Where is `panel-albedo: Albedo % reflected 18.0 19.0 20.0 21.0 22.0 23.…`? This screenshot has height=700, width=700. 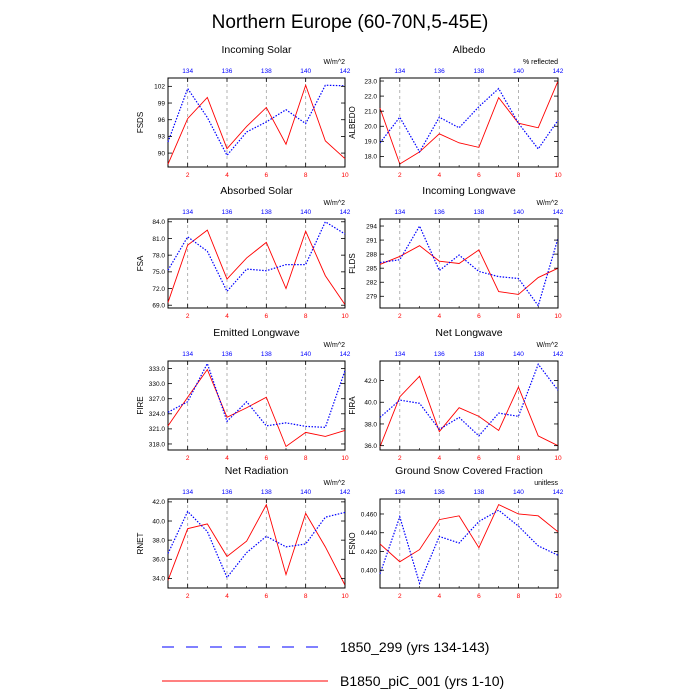 panel-albedo: Albedo % reflected 18.0 19.0 20.0 21.0 22.0 23.… is located at coordinates (456, 111).